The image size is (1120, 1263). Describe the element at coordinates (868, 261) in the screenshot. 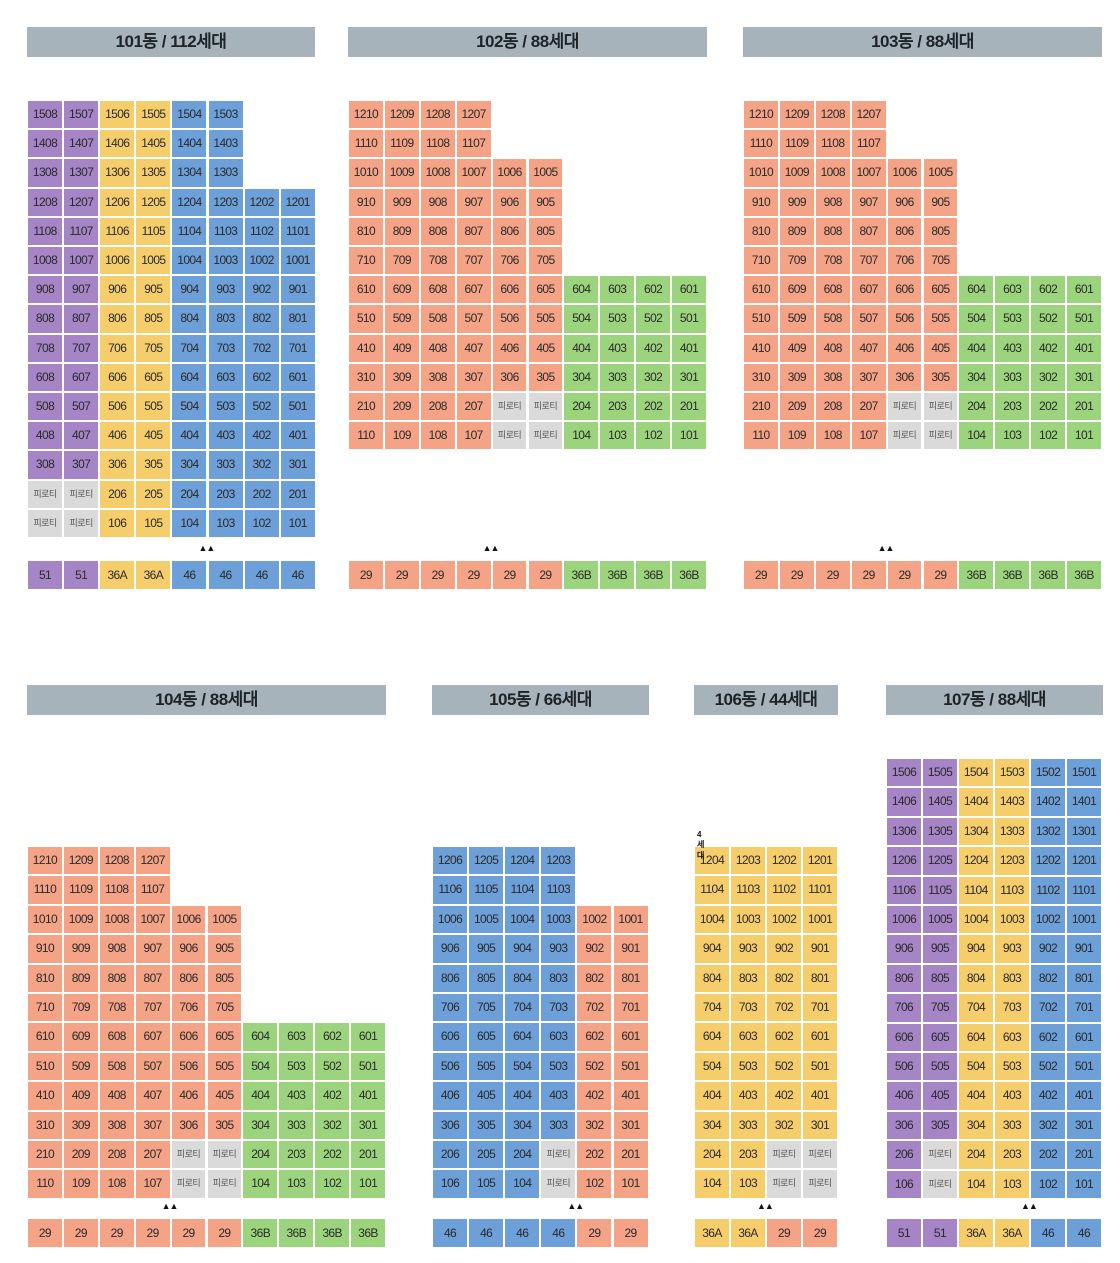

I see `unit-cell: 707` at that location.